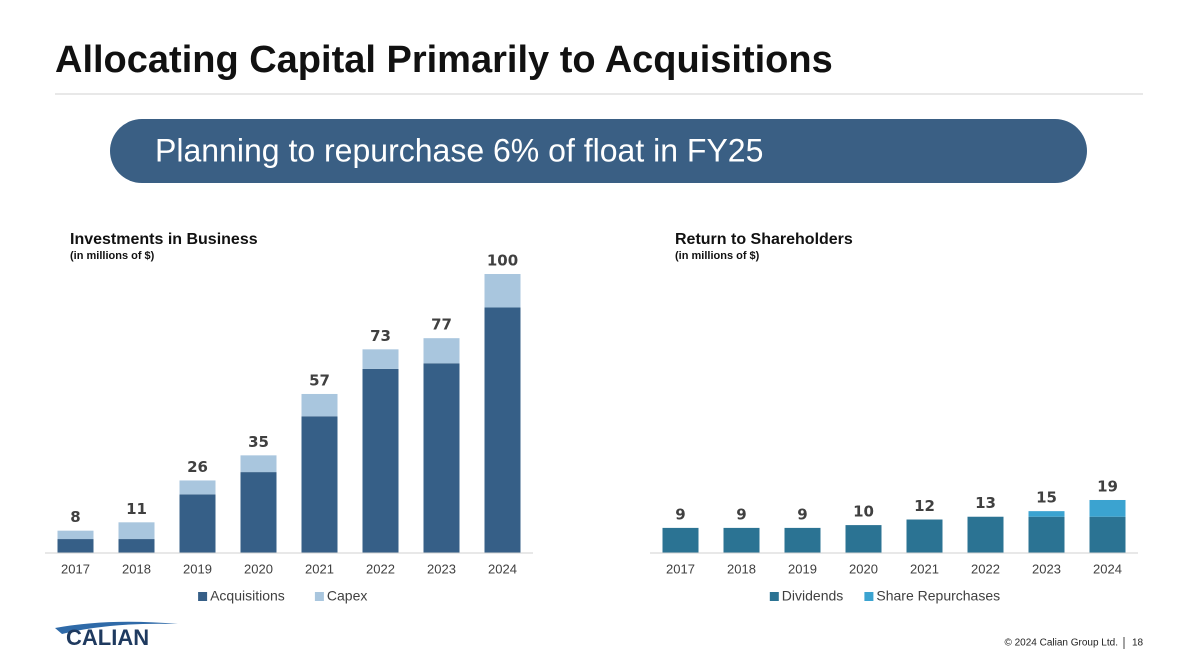 The height and width of the screenshot is (671, 1200). What do you see at coordinates (164, 239) in the screenshot?
I see `chart-title: Investments in Business` at bounding box center [164, 239].